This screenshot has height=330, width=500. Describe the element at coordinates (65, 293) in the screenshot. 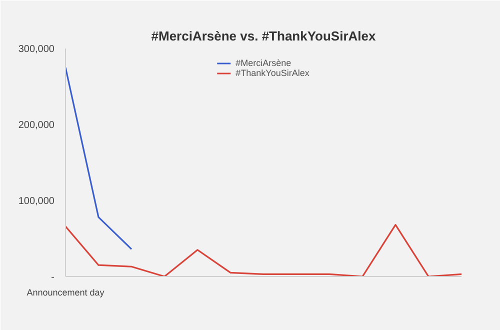

I see `x-tick-label: Announcement day` at that location.